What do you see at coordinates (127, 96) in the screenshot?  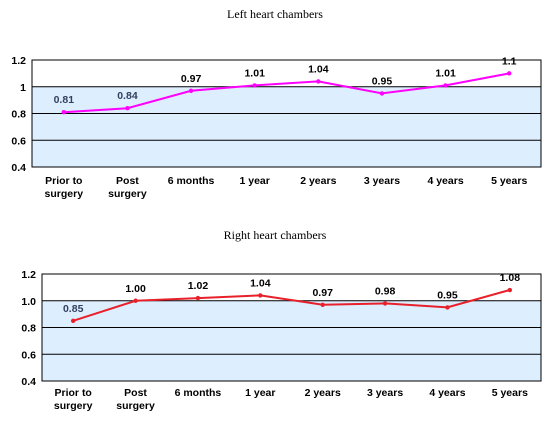 I see `left-data-label: 0.84` at bounding box center [127, 96].